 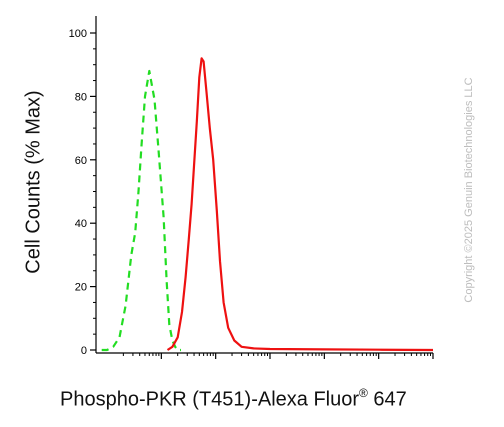 I want to click on y-tick-label: 60, so click(x=81, y=161).